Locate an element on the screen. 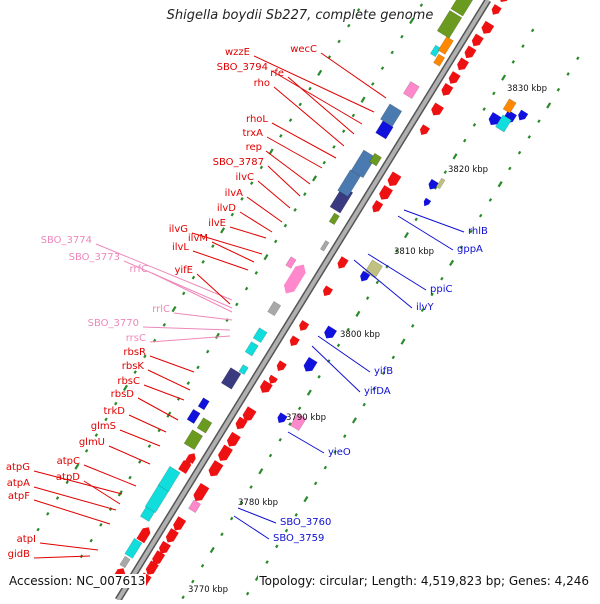  gene-label-left: rrlC is located at coordinates (161, 309).